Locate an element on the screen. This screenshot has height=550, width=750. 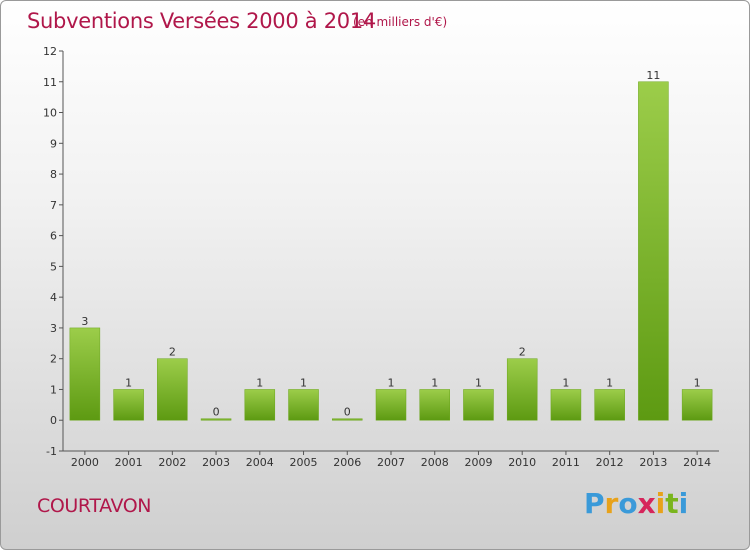
y-tick-label: 6 is located at coordinates (53, 236).